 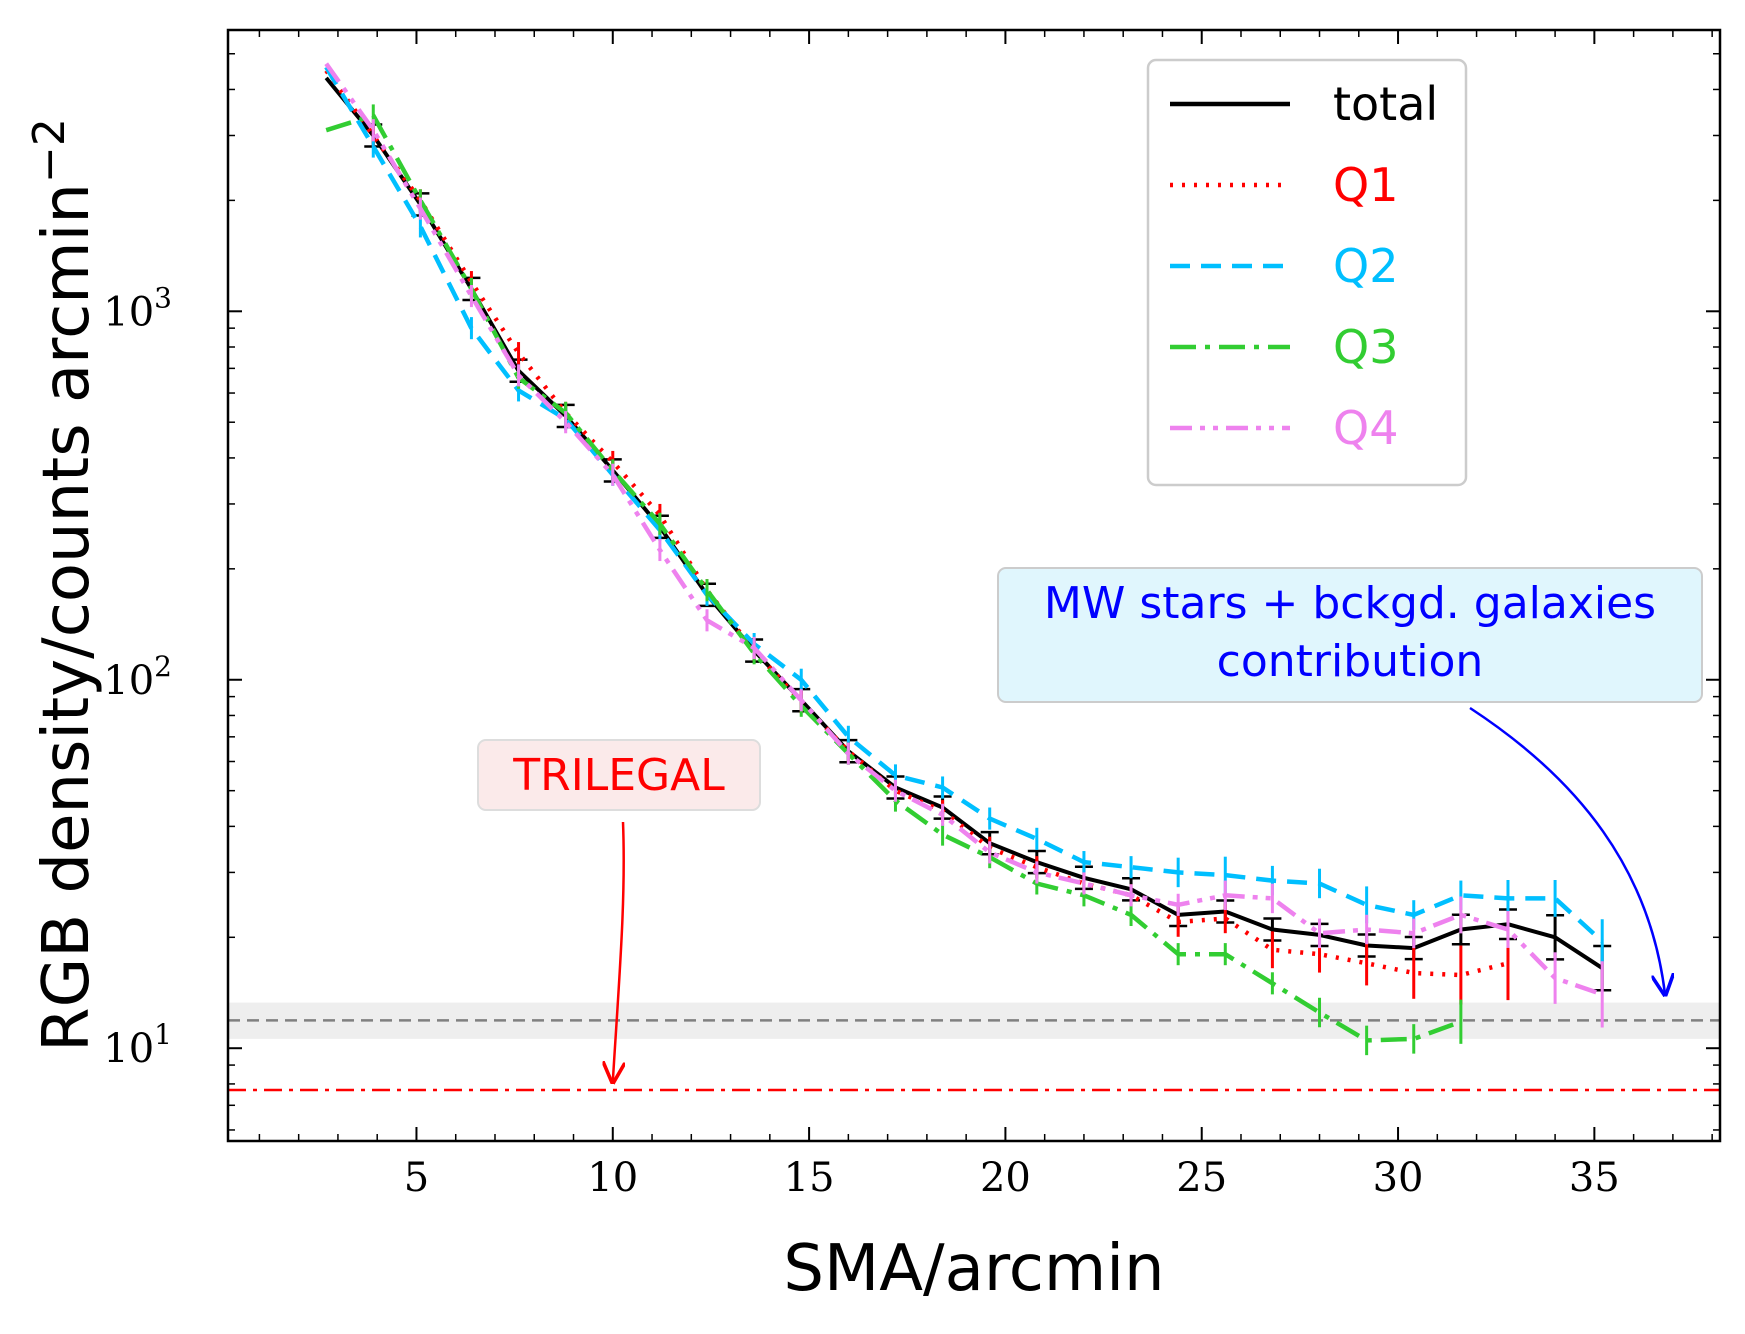 What do you see at coordinates (809, 1178) in the screenshot?
I see `x-tick-label: 15` at bounding box center [809, 1178].